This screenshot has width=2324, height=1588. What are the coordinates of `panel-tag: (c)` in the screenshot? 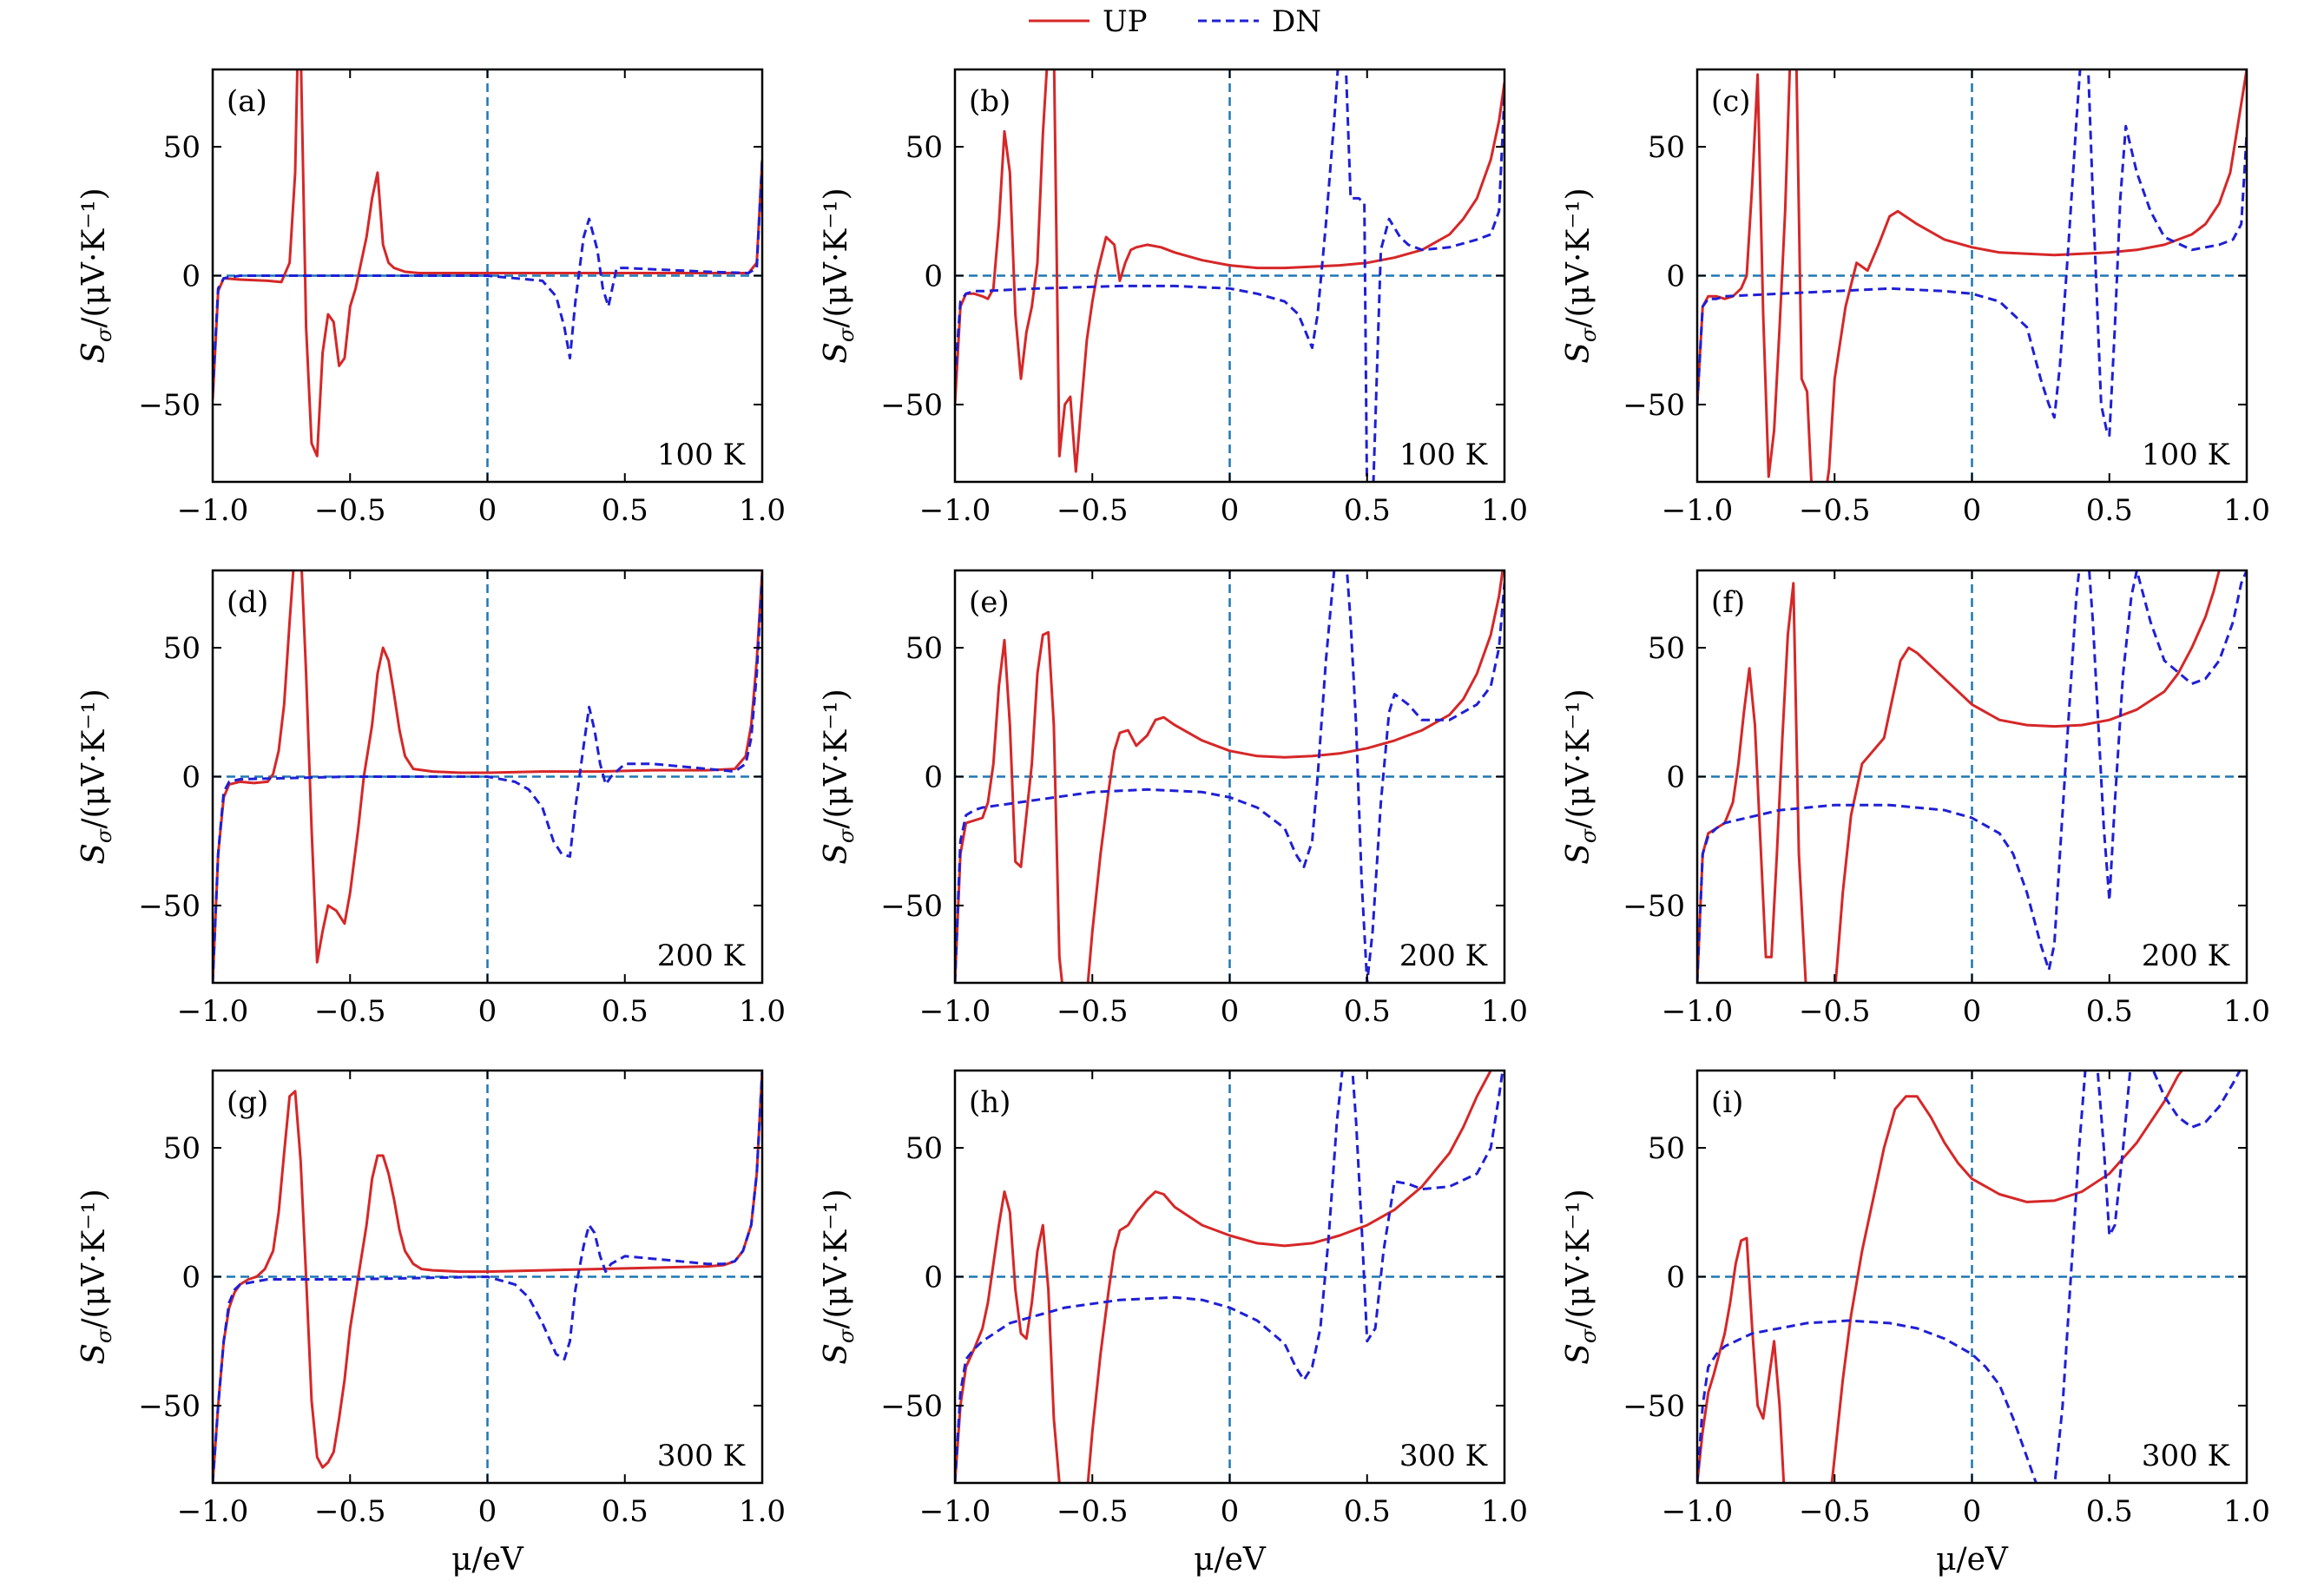 It's located at (1731, 101).